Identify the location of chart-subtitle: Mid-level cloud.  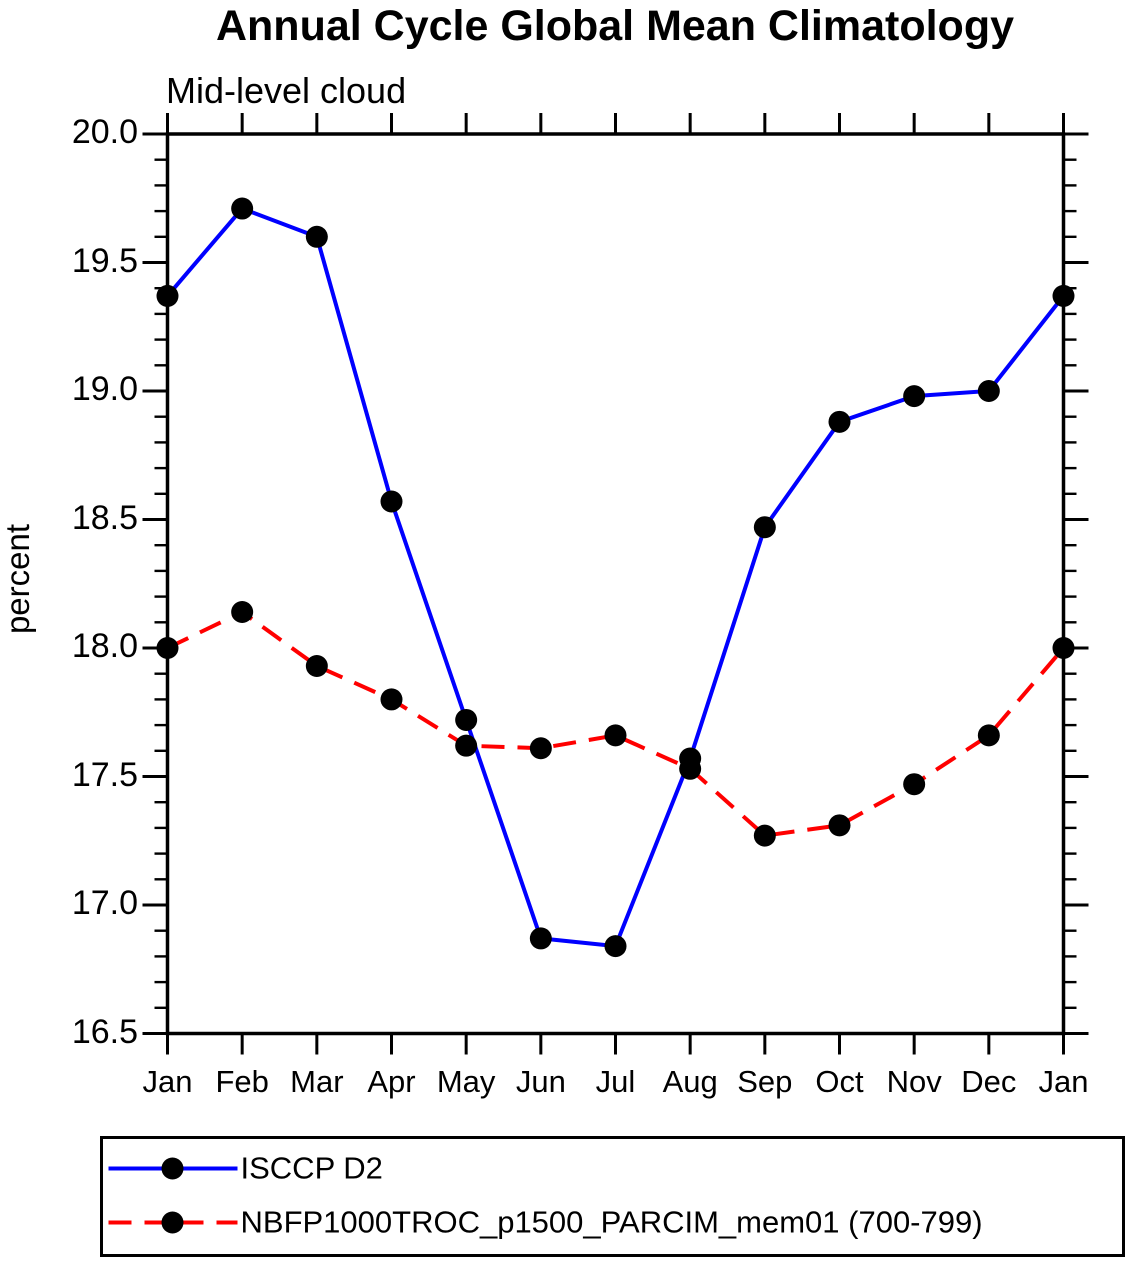
(286, 90).